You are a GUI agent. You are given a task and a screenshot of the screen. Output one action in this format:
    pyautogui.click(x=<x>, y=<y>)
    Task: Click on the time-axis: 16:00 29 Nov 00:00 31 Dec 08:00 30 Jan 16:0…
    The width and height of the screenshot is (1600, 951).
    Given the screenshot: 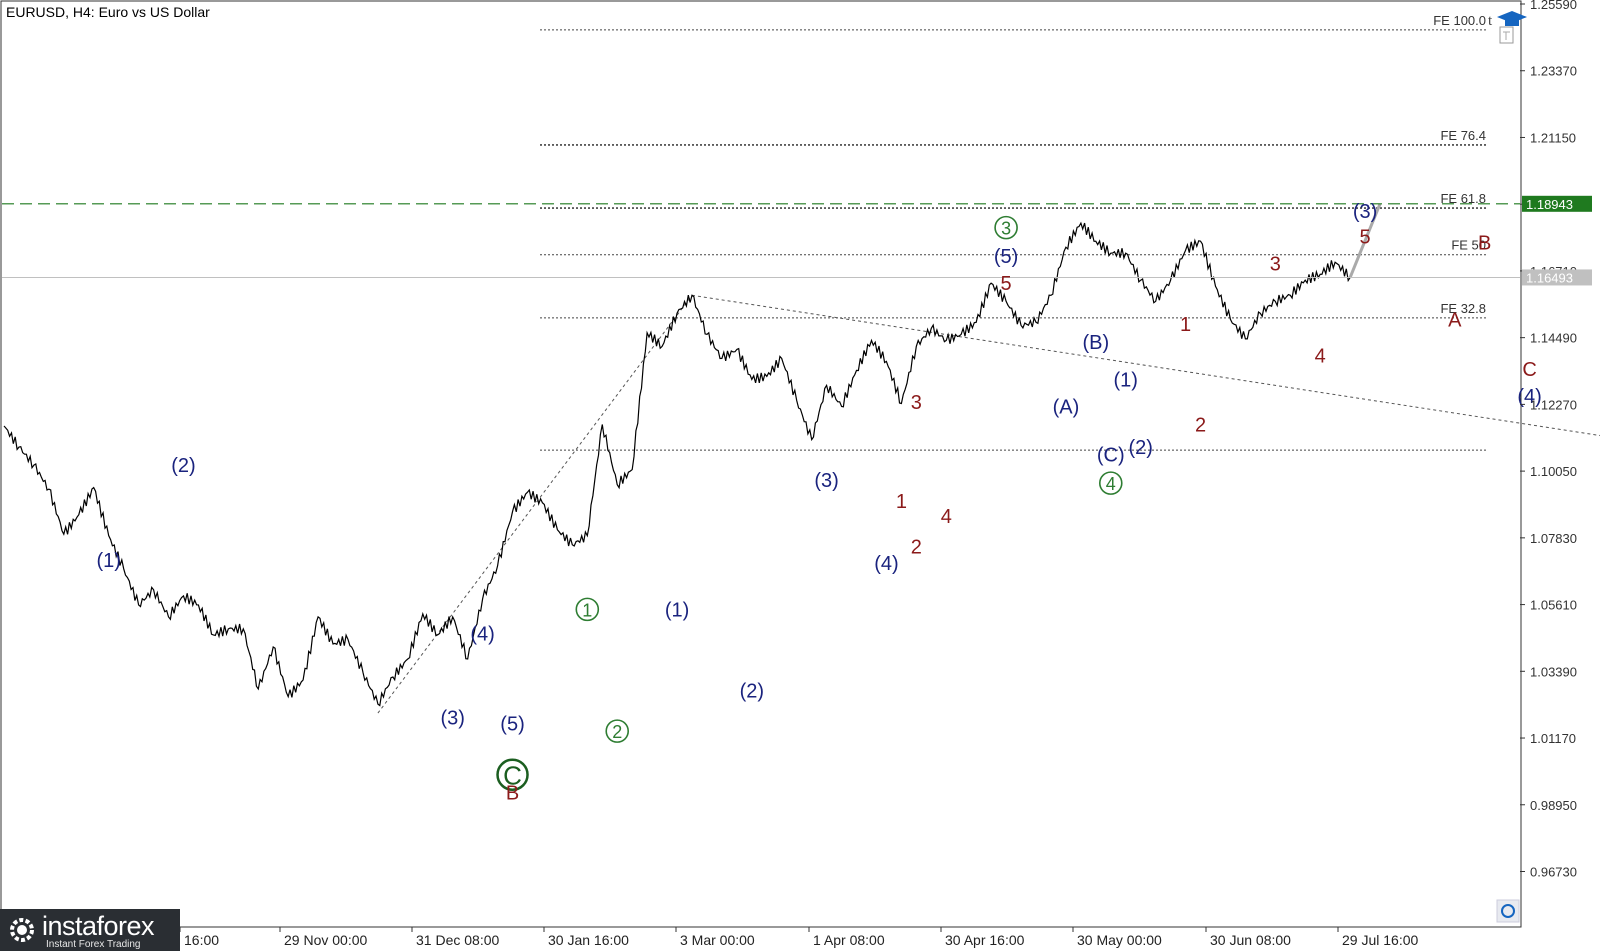 What is the action you would take?
    pyautogui.click(x=798, y=937)
    